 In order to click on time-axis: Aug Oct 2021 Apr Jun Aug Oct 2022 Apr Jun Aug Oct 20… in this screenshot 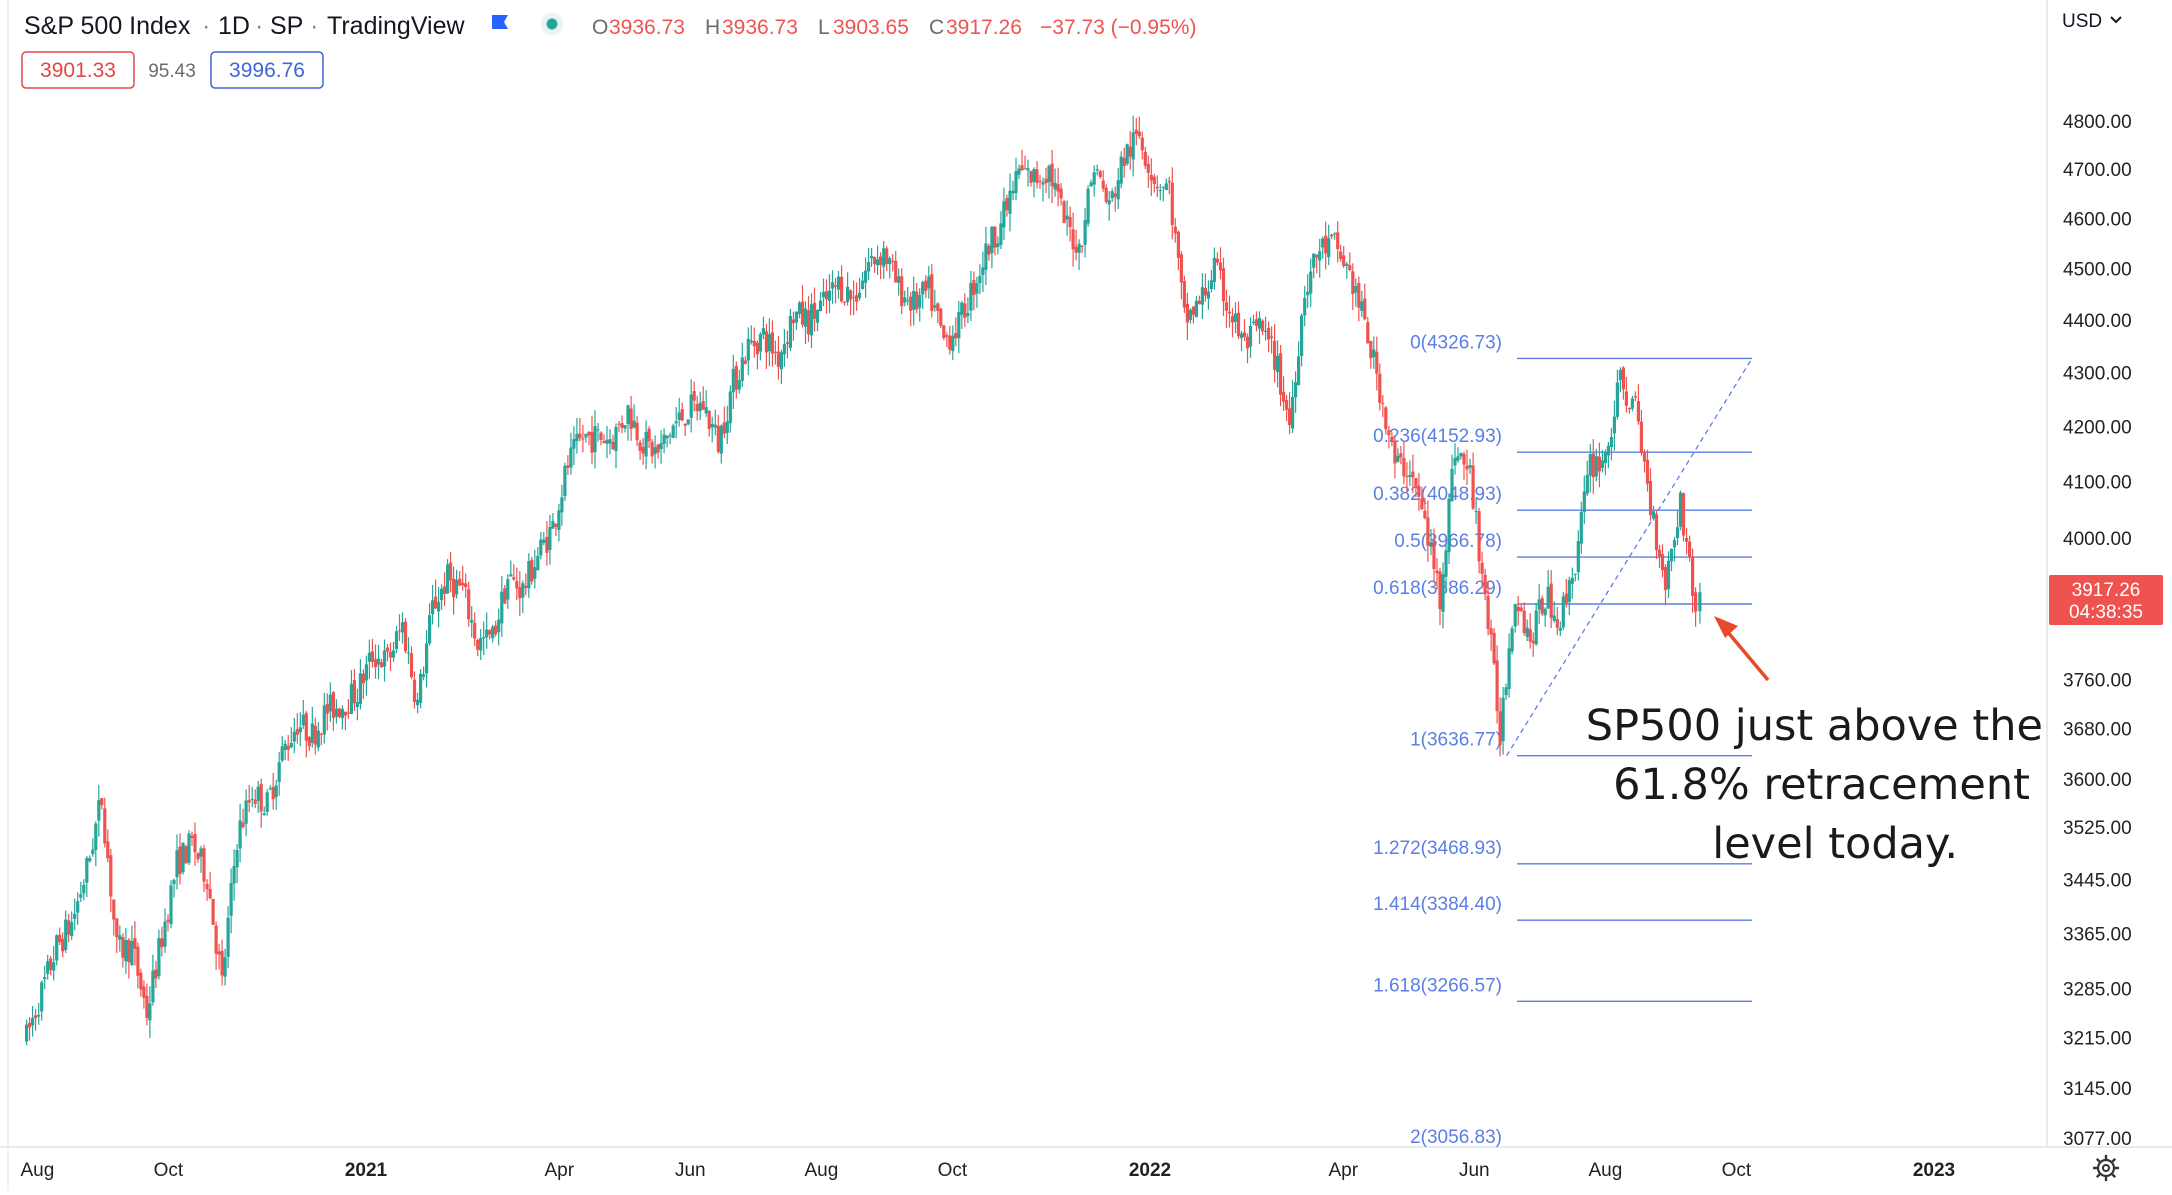, I will do `click(987, 1170)`.